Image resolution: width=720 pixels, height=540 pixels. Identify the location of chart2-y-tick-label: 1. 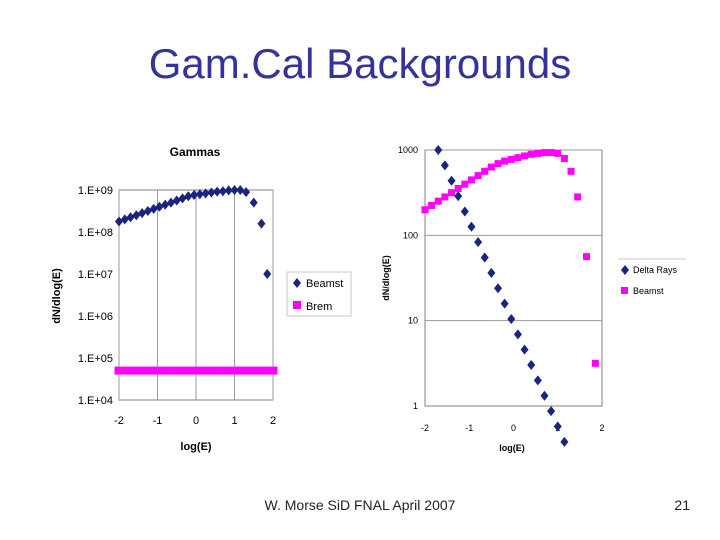
(415, 406).